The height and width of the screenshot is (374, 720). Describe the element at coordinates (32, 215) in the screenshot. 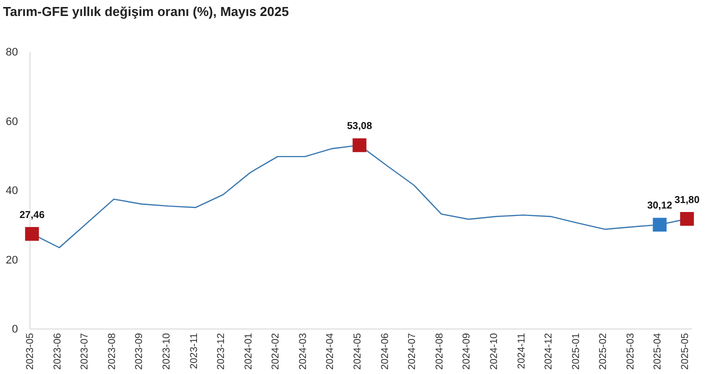

I see `data-label: 27,46` at that location.